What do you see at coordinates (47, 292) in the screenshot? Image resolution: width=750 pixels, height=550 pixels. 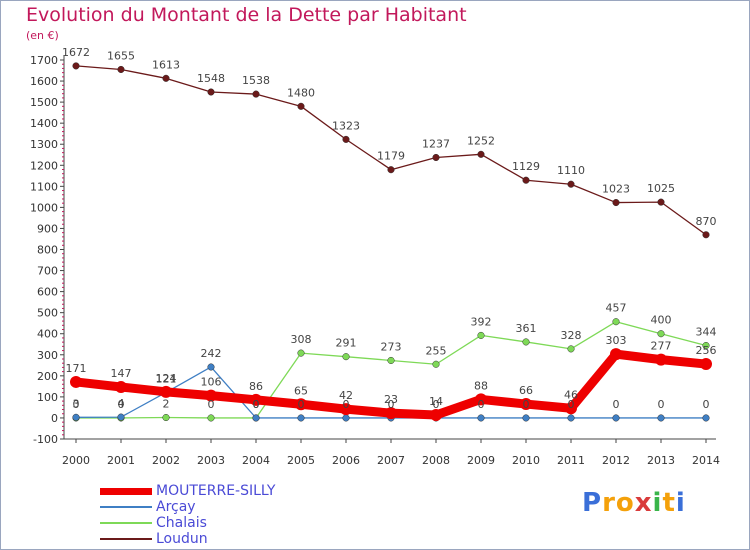 I see `y-tick-label: 600` at bounding box center [47, 292].